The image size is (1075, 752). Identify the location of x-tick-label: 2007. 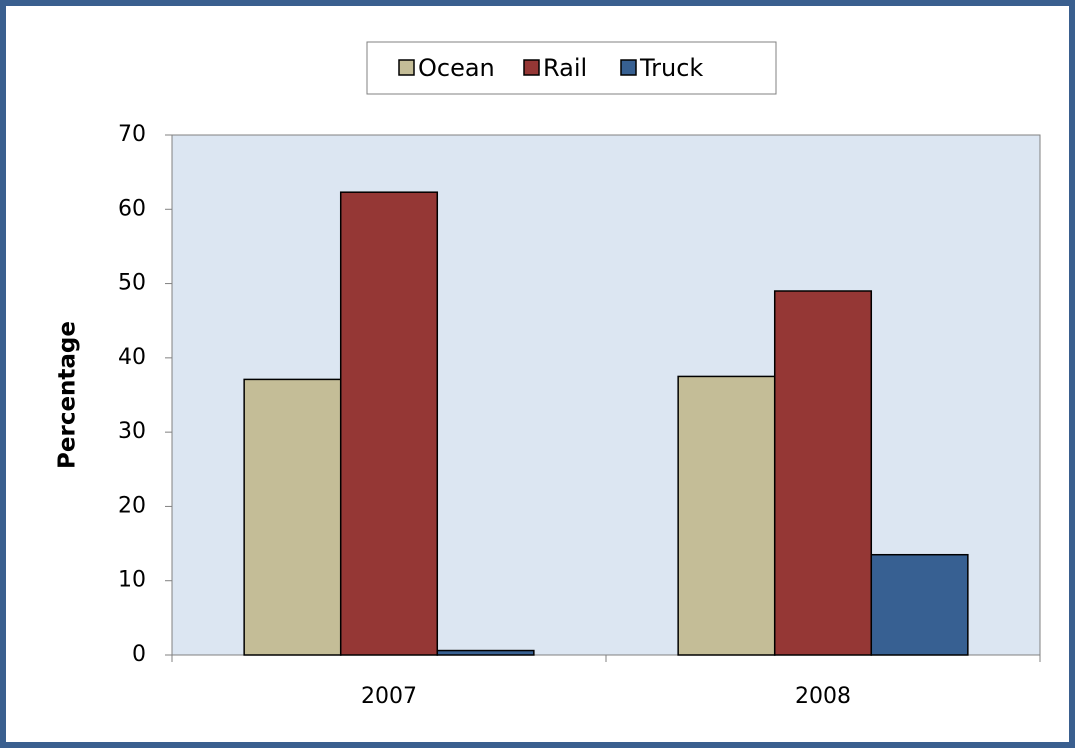
(389, 696).